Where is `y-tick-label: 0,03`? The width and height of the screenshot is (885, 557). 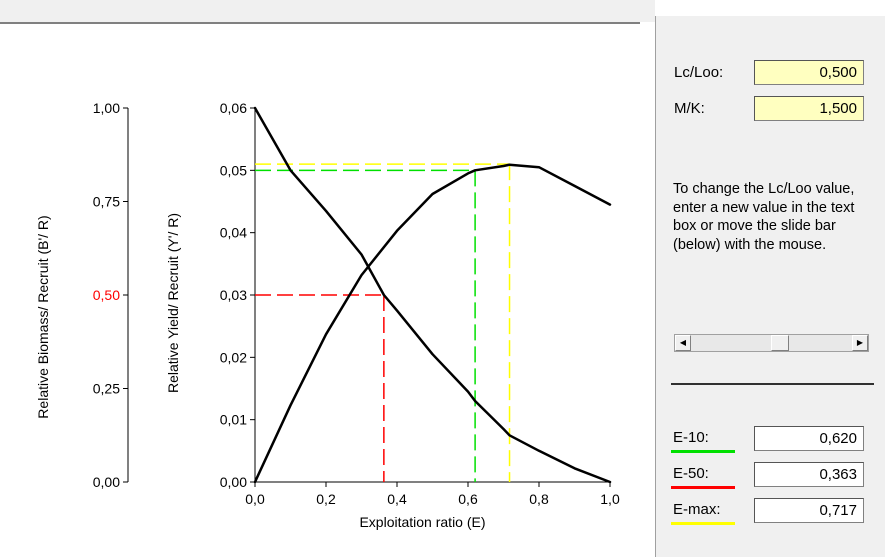
y-tick-label: 0,03 is located at coordinates (233, 295).